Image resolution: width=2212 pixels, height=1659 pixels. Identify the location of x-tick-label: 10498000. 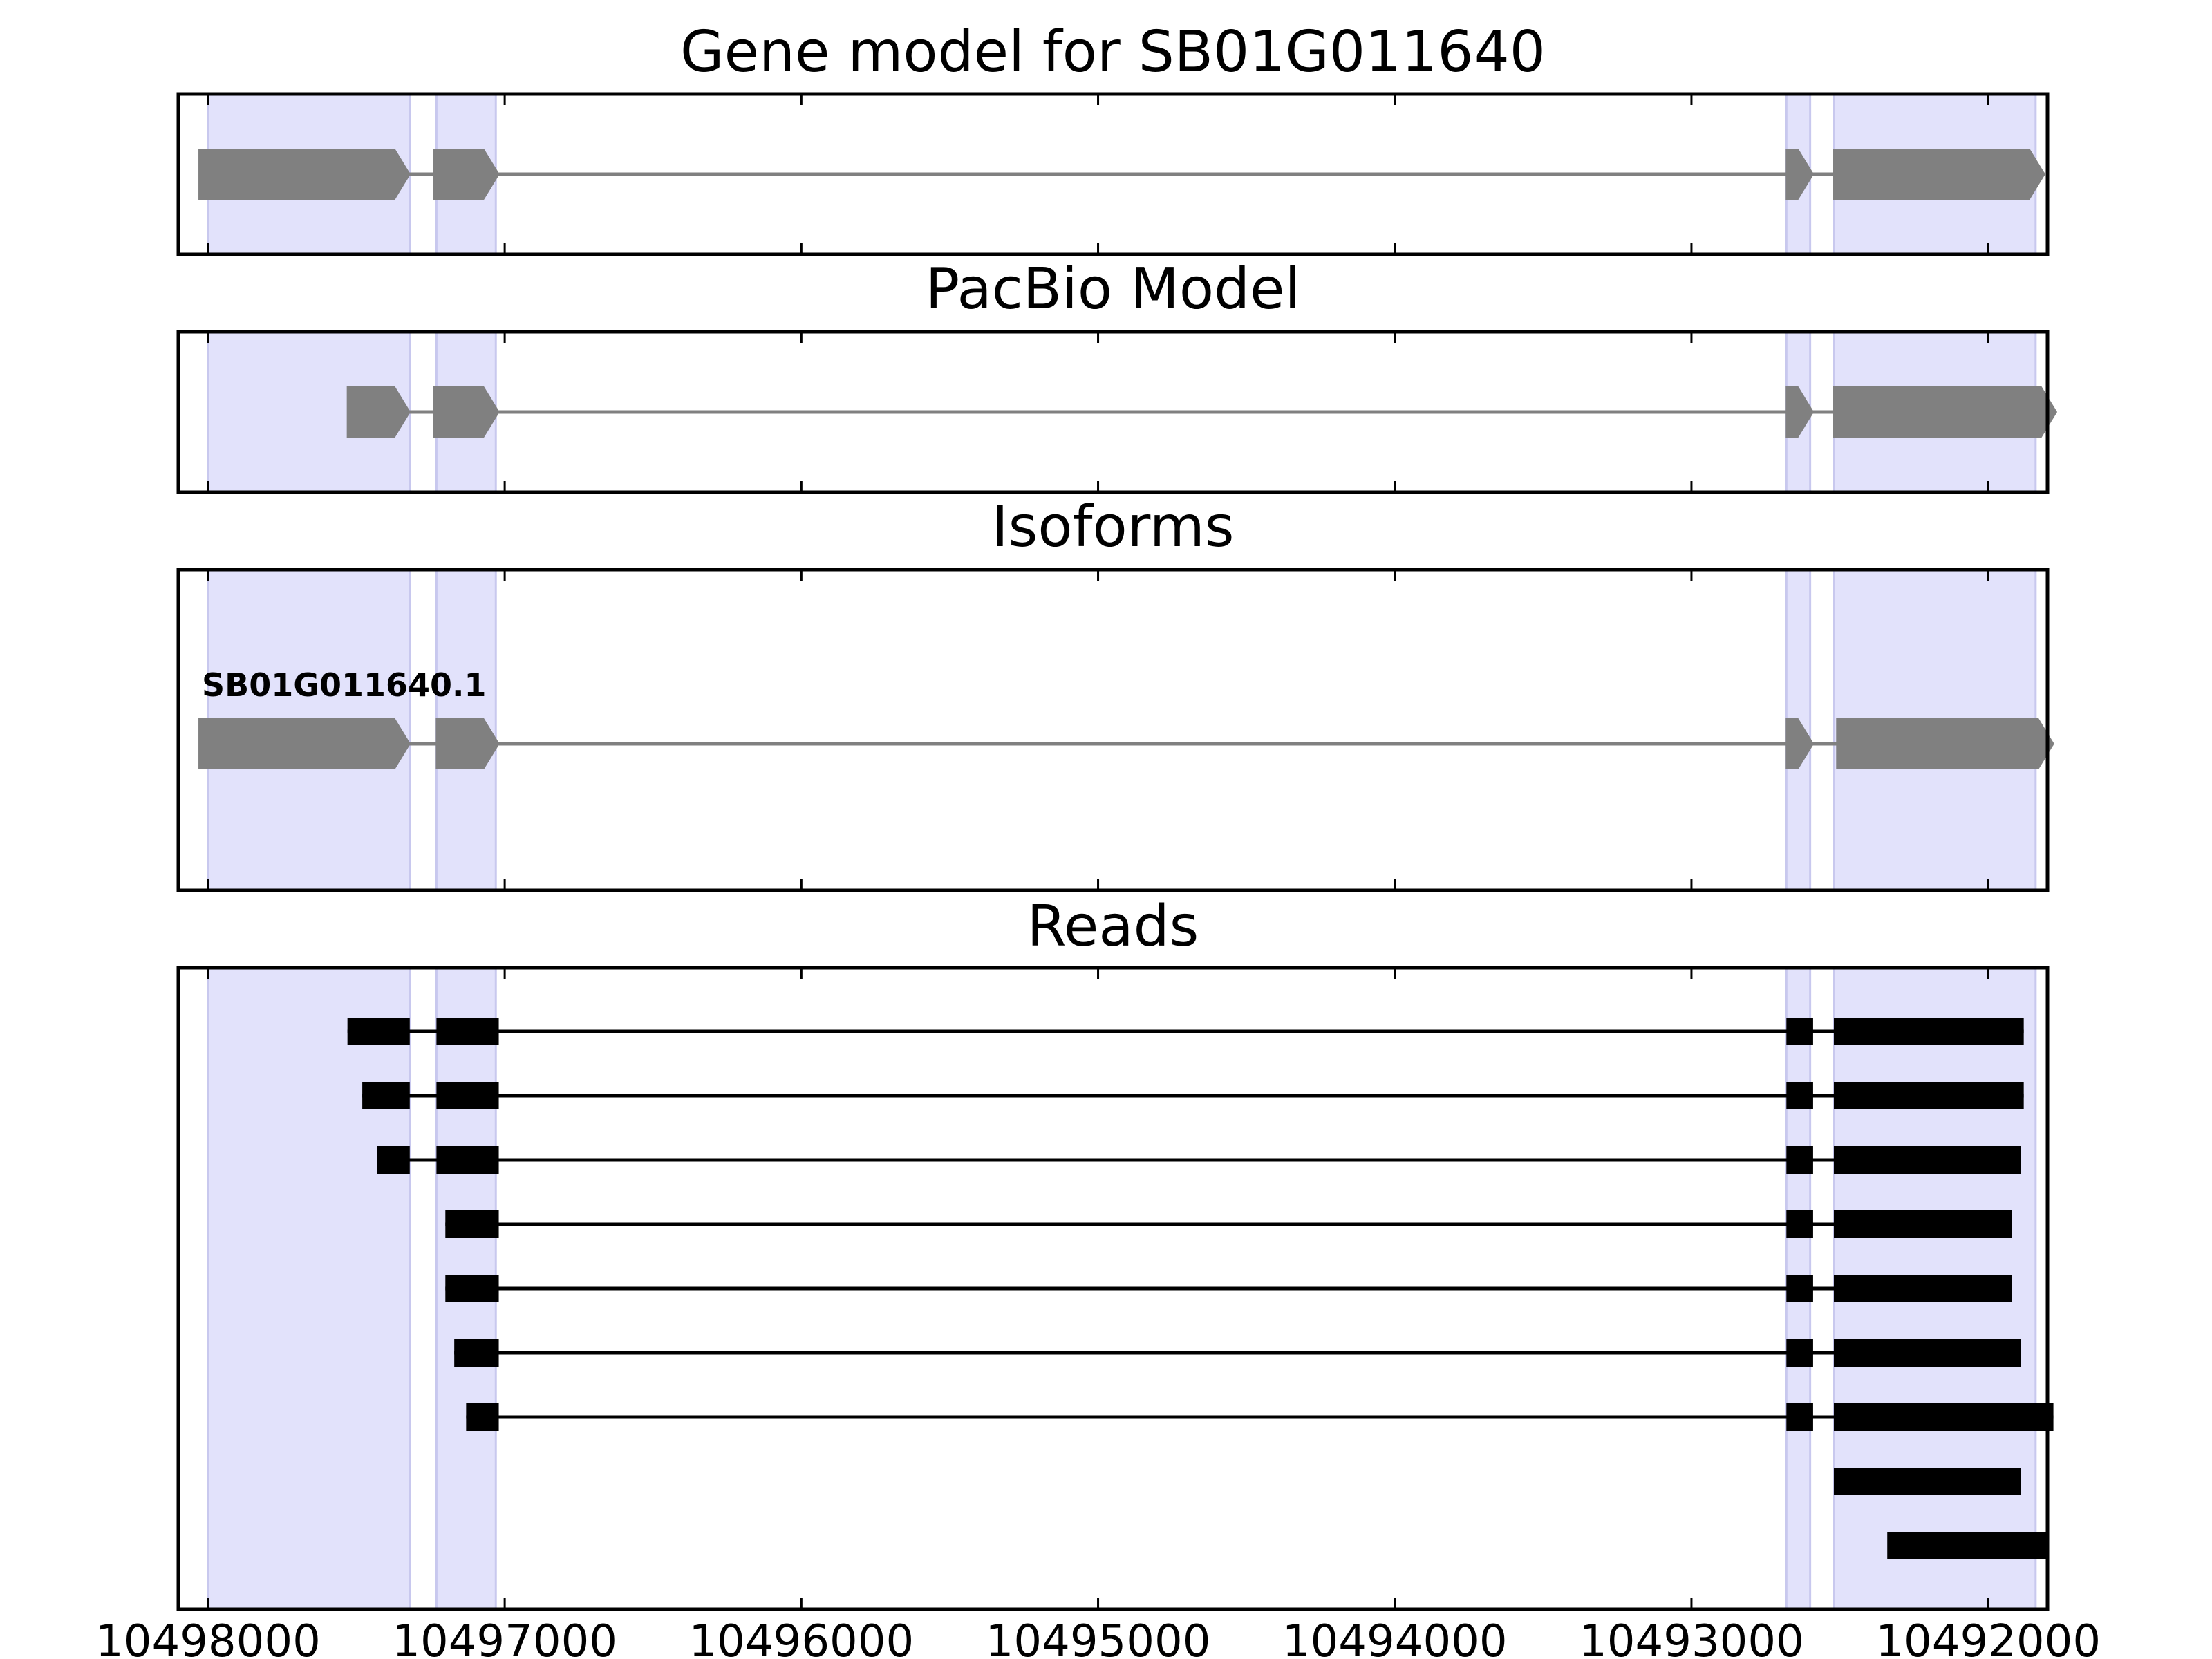
(208, 1638).